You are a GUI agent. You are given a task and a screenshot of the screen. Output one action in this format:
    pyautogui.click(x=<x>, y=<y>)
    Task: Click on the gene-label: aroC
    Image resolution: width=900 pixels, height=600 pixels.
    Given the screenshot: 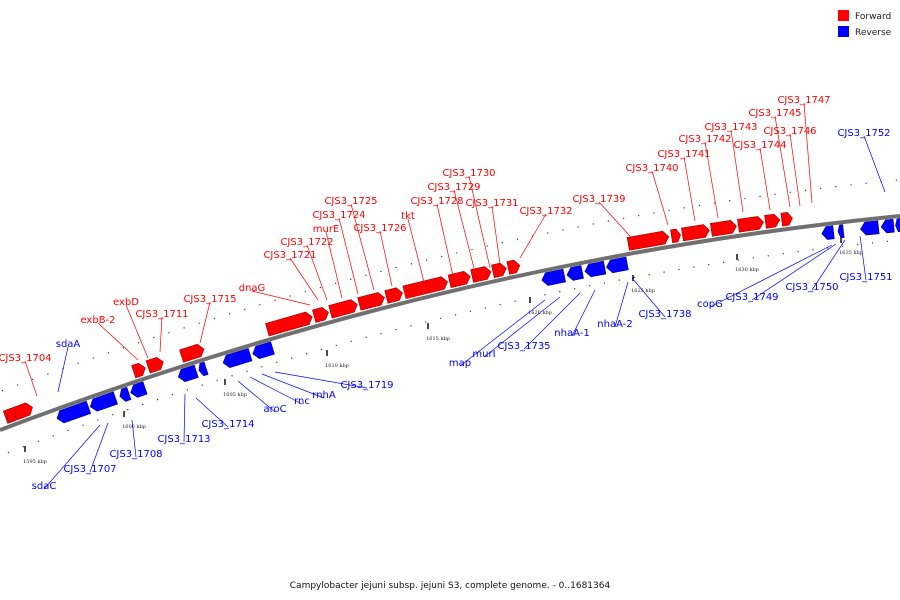 What is the action you would take?
    pyautogui.click(x=274, y=409)
    